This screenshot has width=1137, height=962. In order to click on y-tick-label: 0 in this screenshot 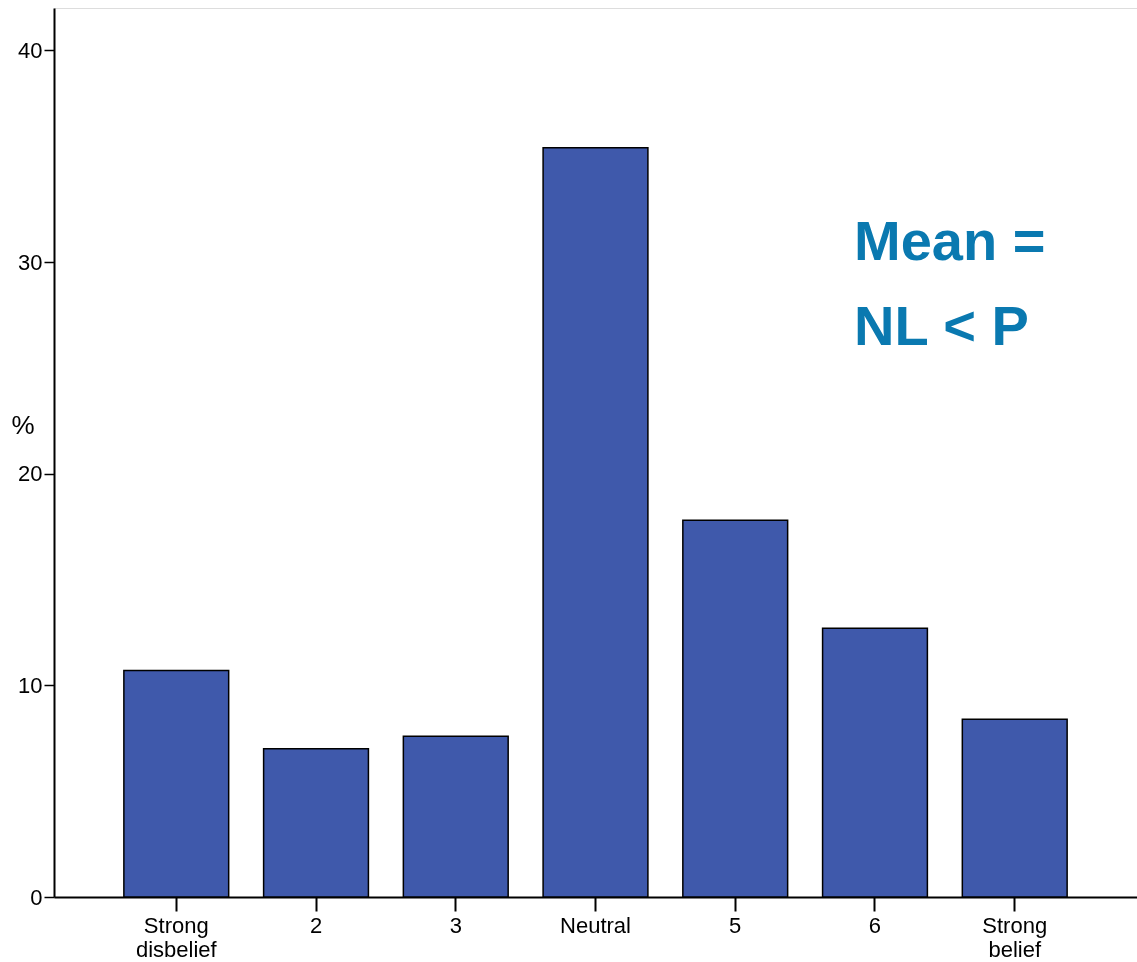, I will do `click(36, 897)`.